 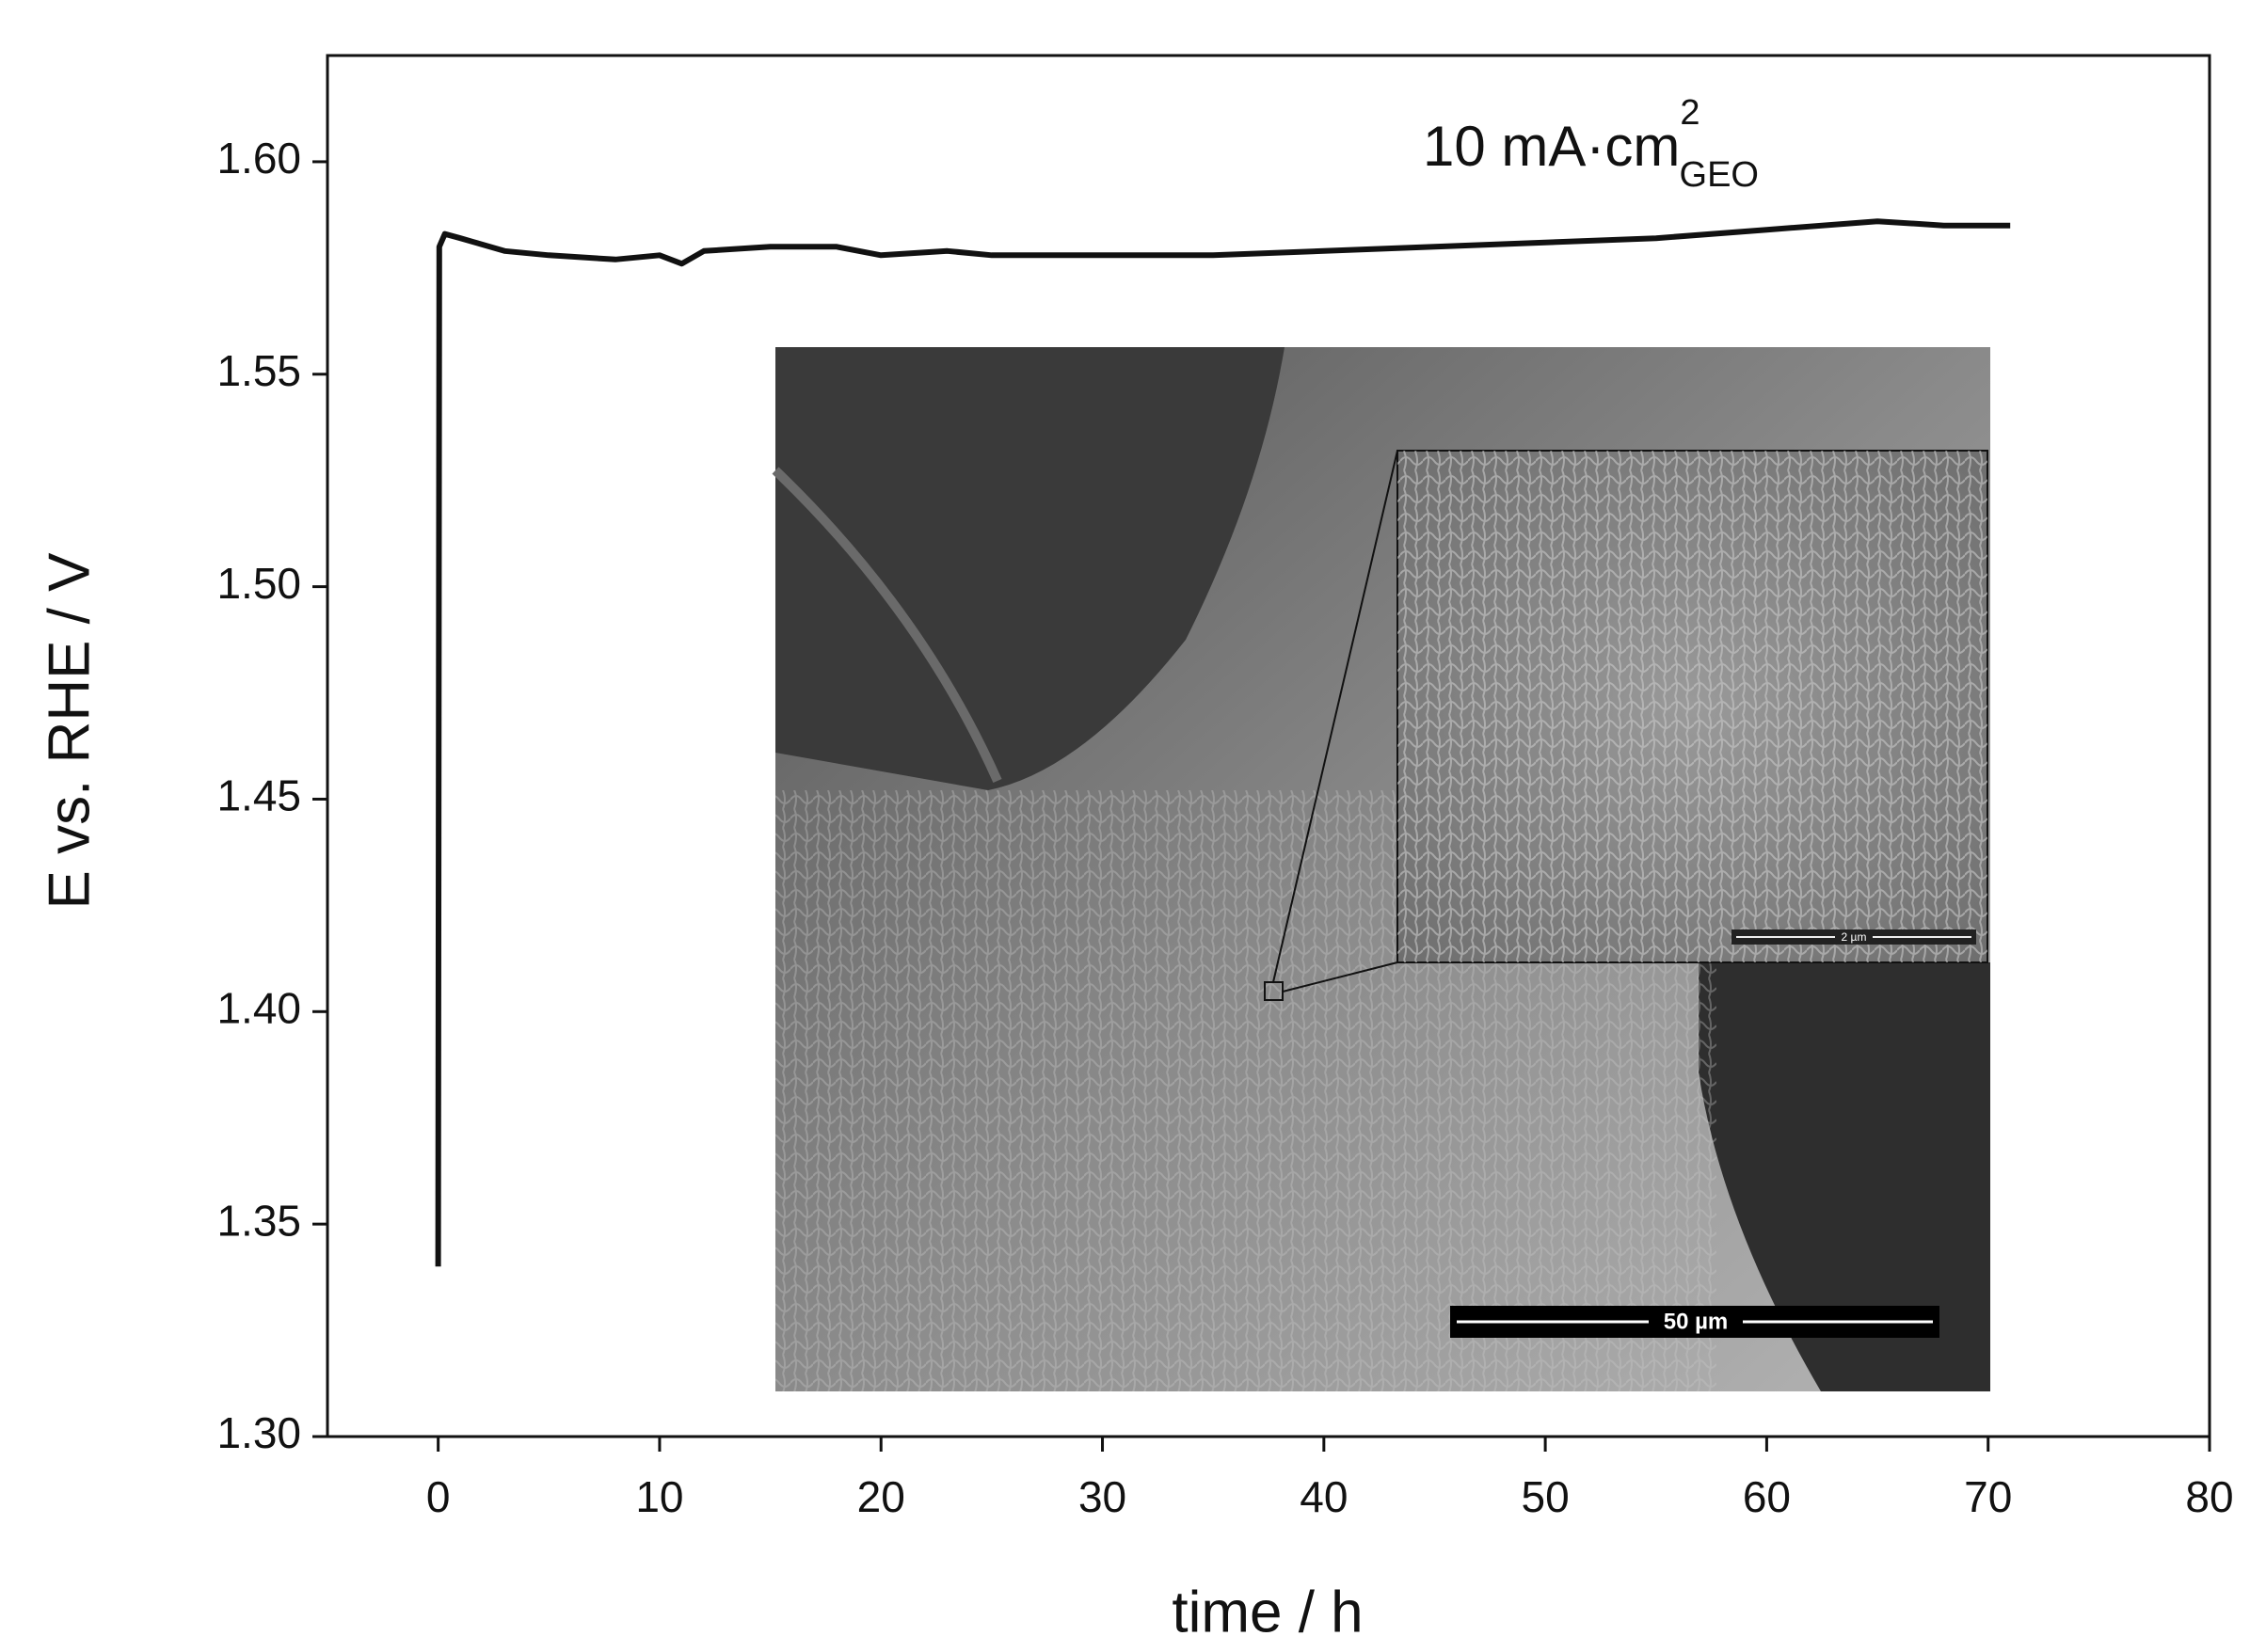 I want to click on y-axis-title: E vs. RHE / V, so click(x=69, y=731).